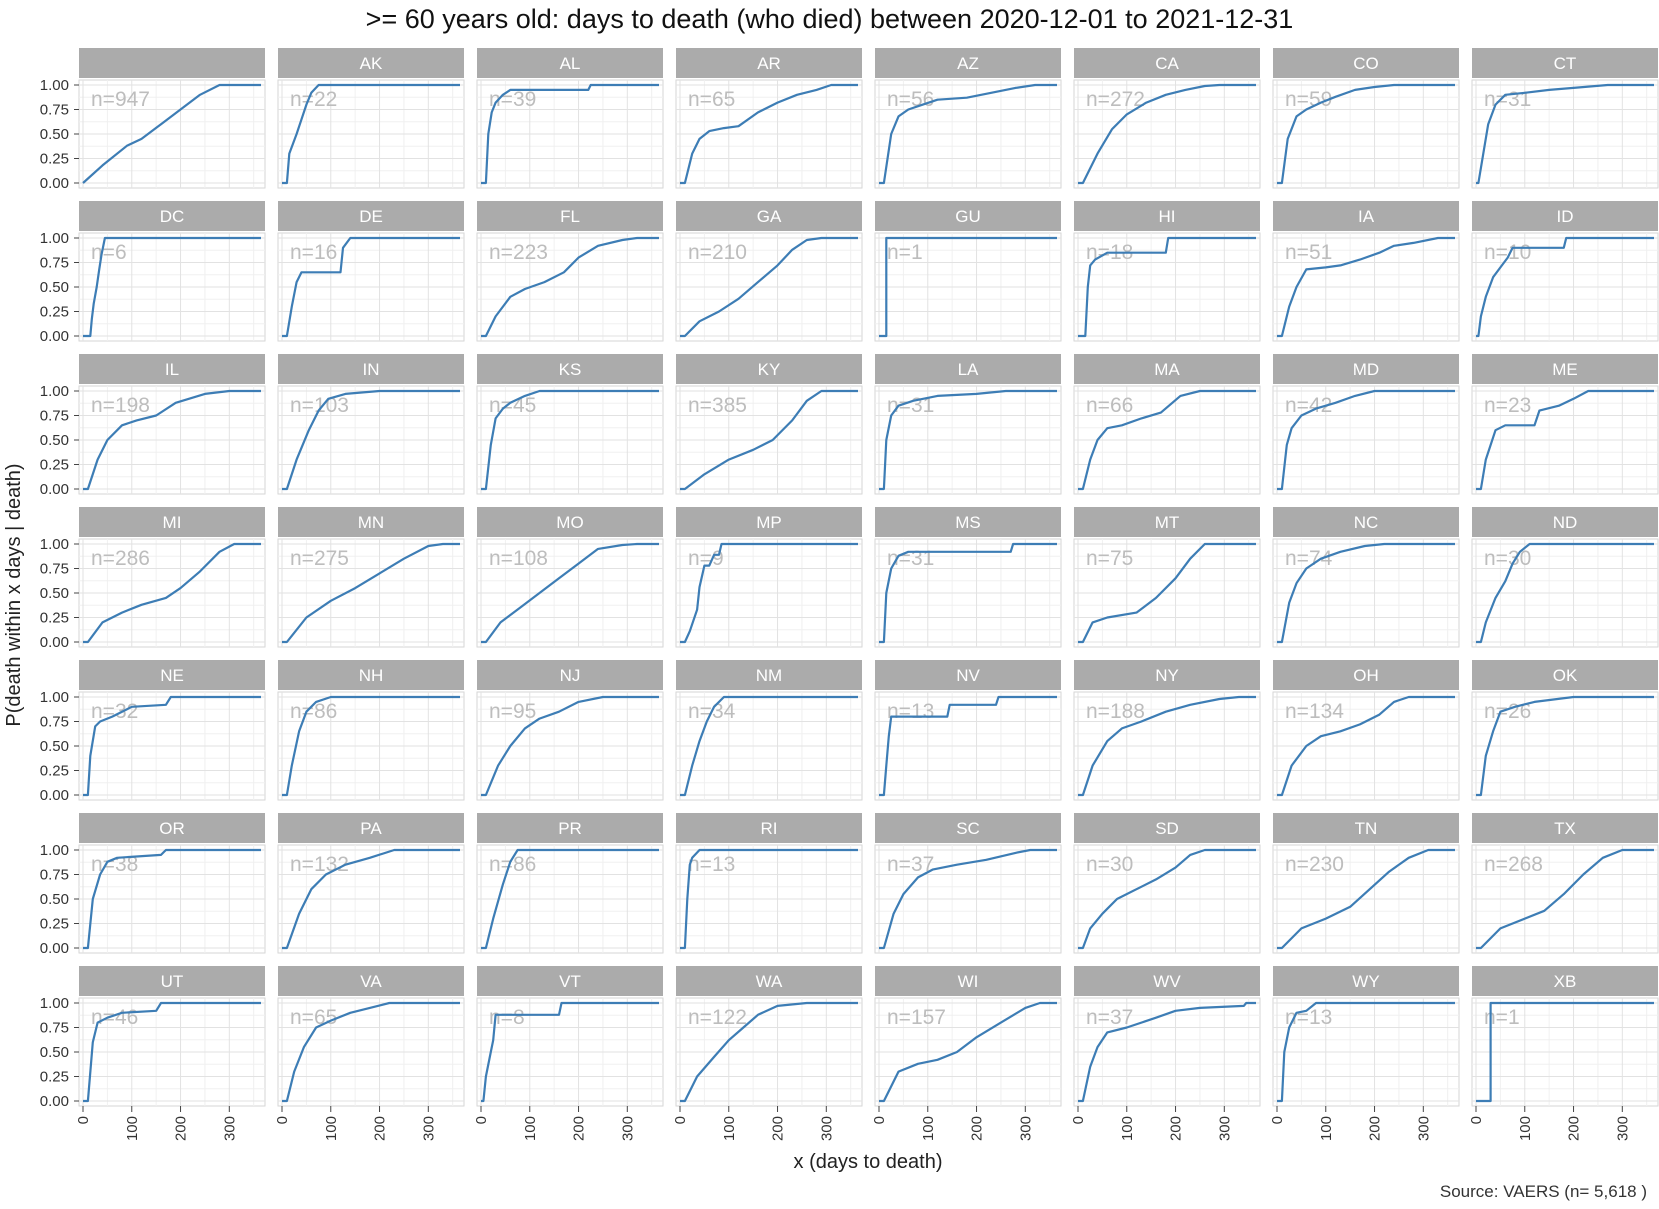  What do you see at coordinates (570, 216) in the screenshot?
I see `facet-strip-label: FL` at bounding box center [570, 216].